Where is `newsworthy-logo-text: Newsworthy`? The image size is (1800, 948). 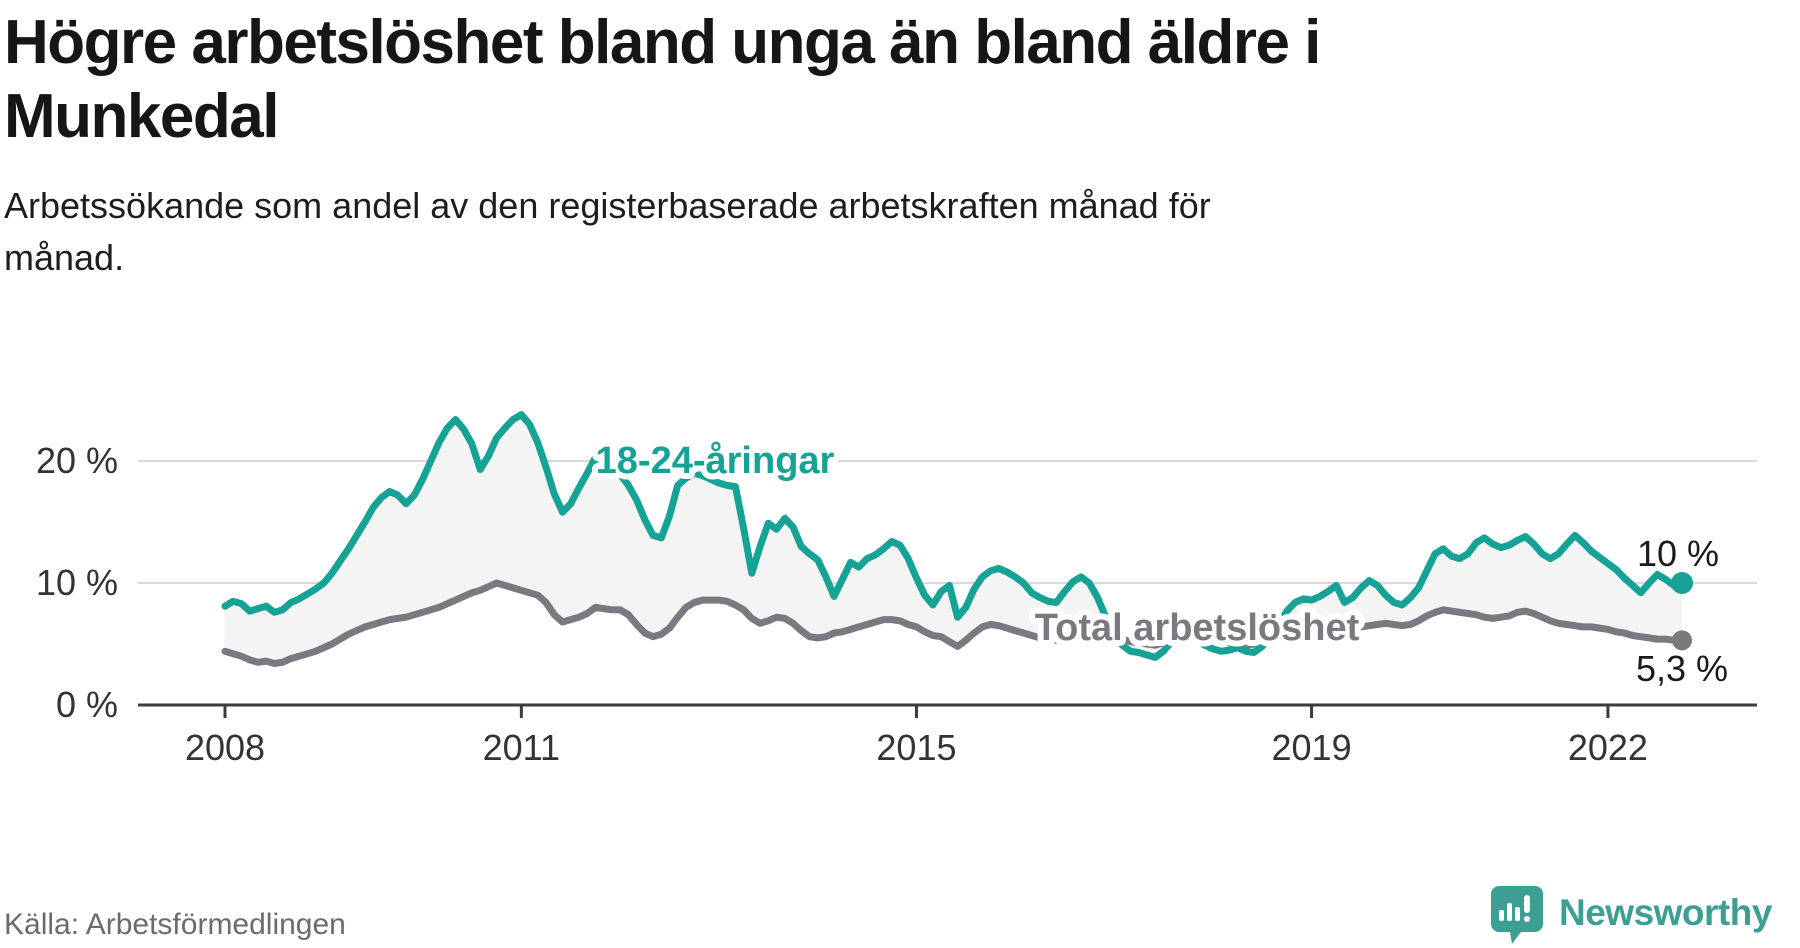
newsworthy-logo-text: Newsworthy is located at coordinates (1665, 912).